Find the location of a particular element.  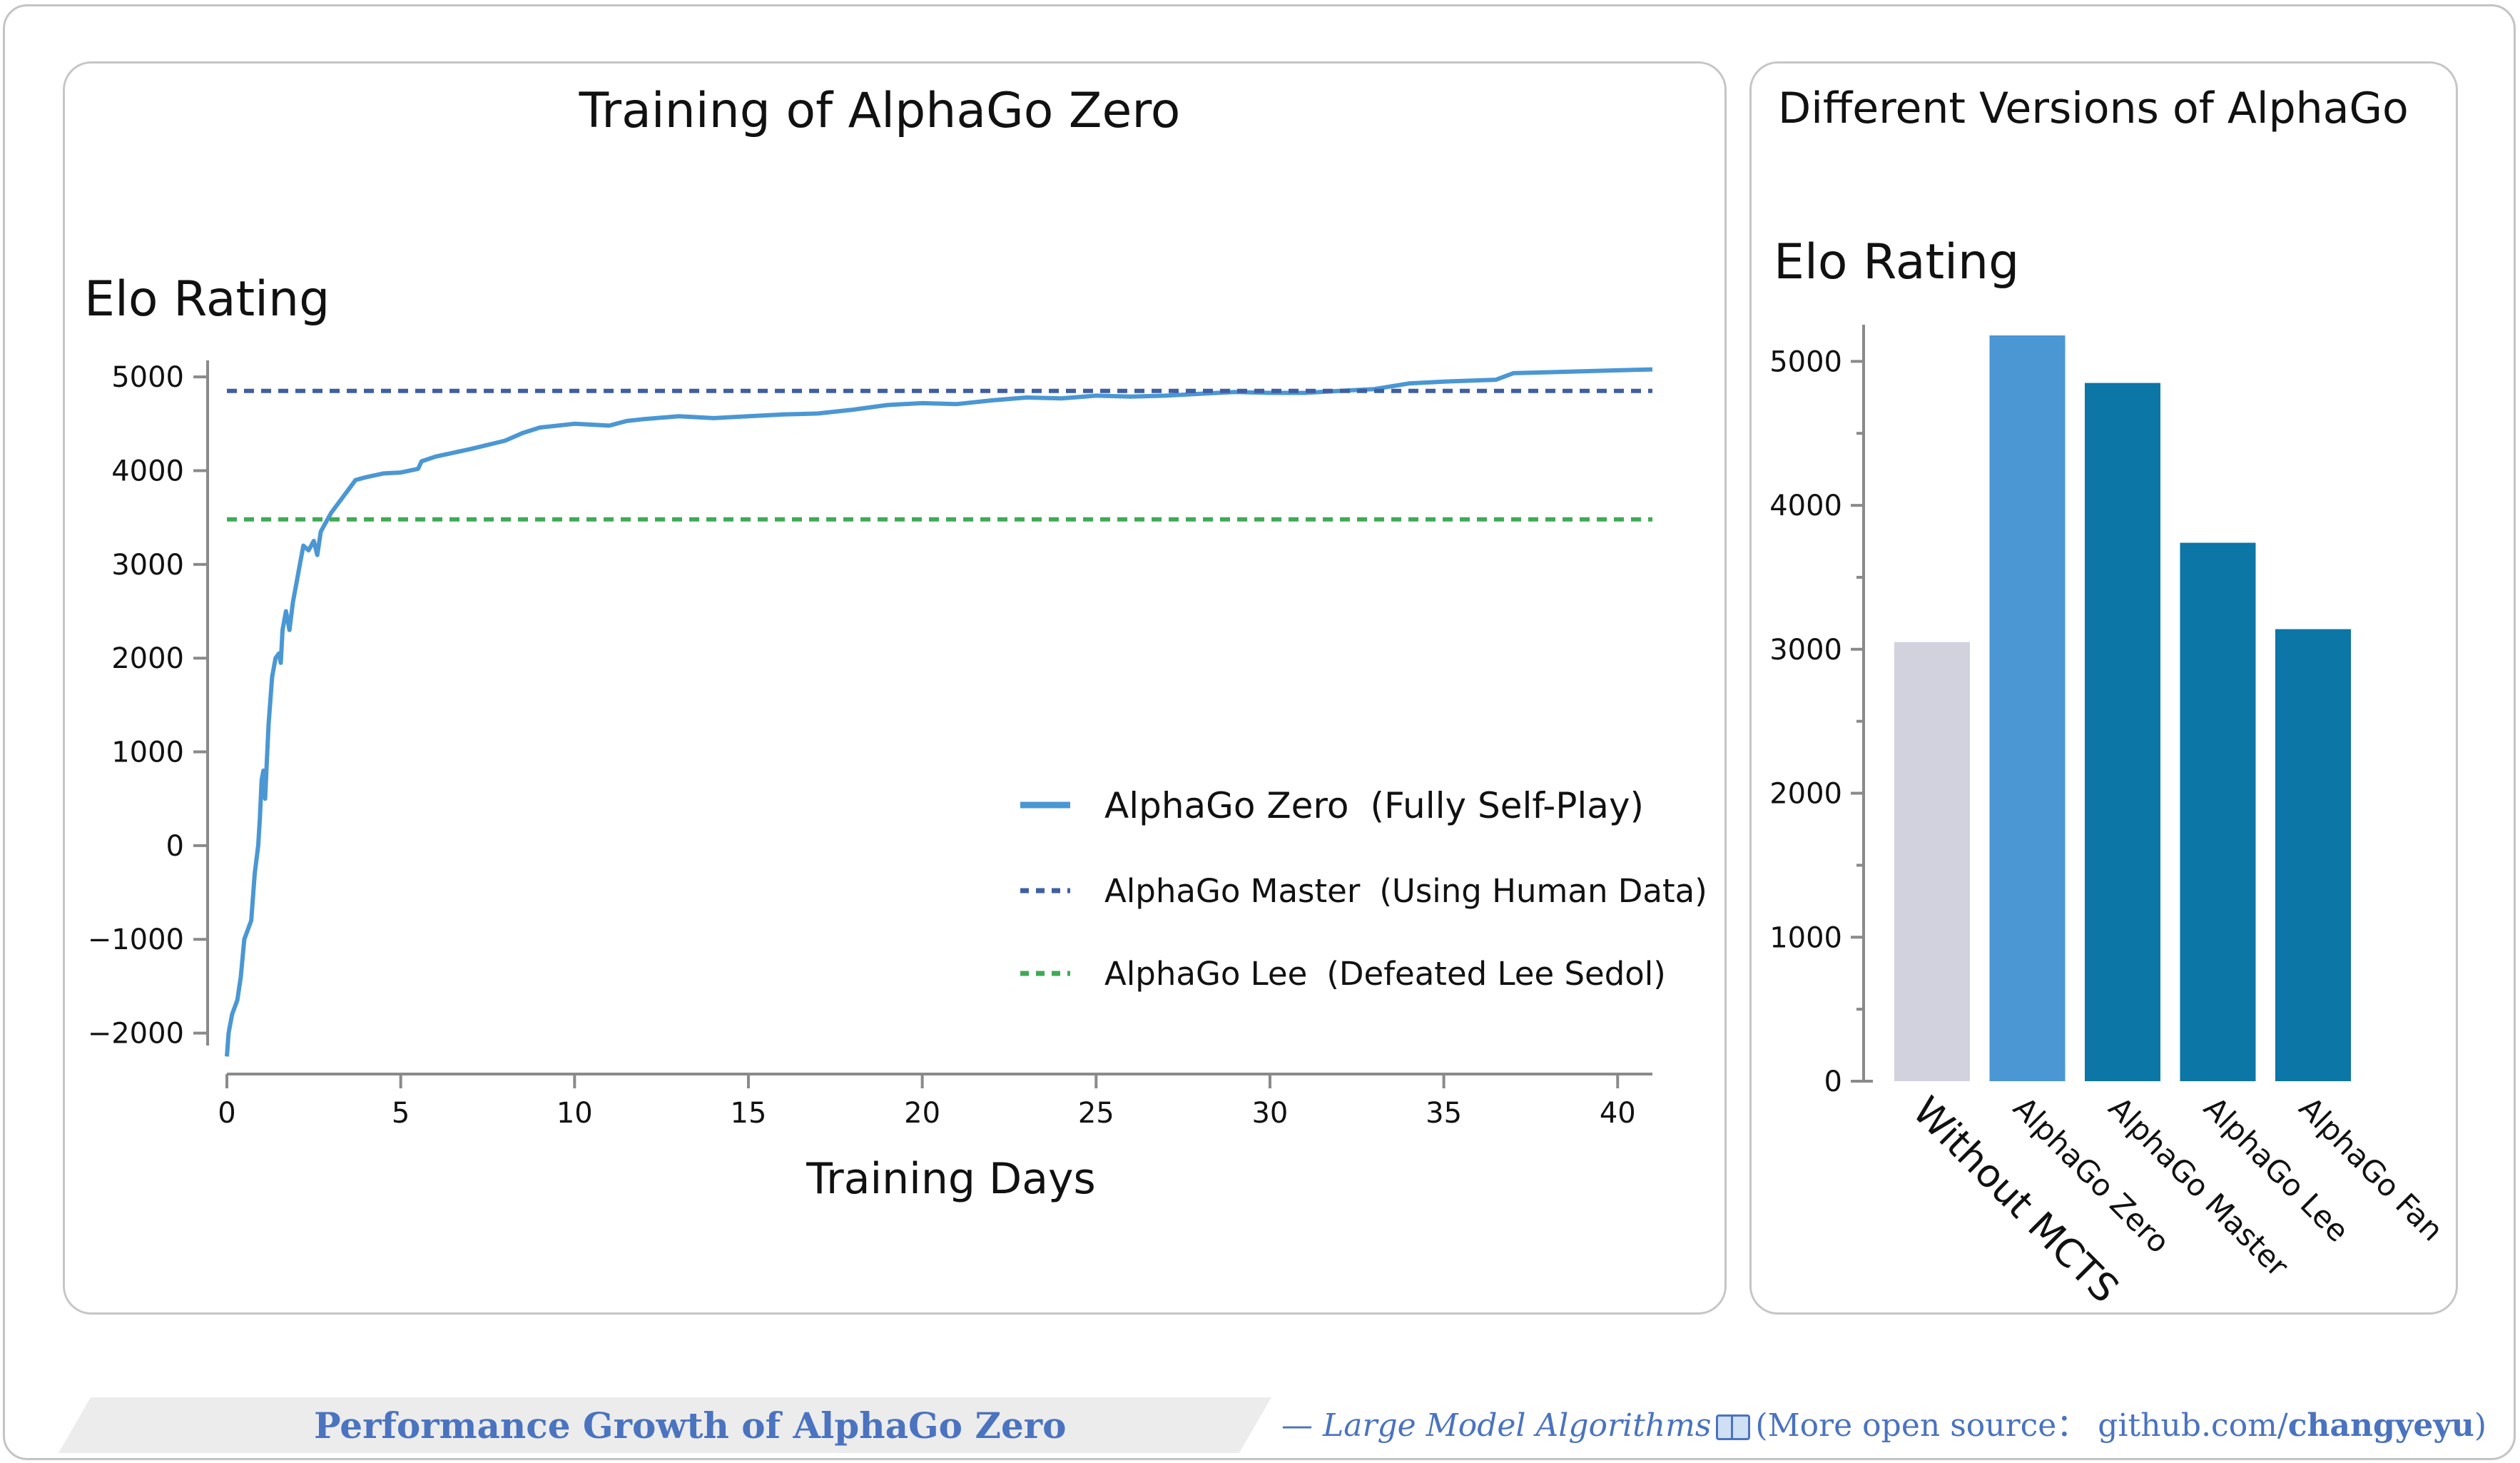

footer-caption: Performance Growth of AlphaGo Zero is located at coordinates (690, 1425).